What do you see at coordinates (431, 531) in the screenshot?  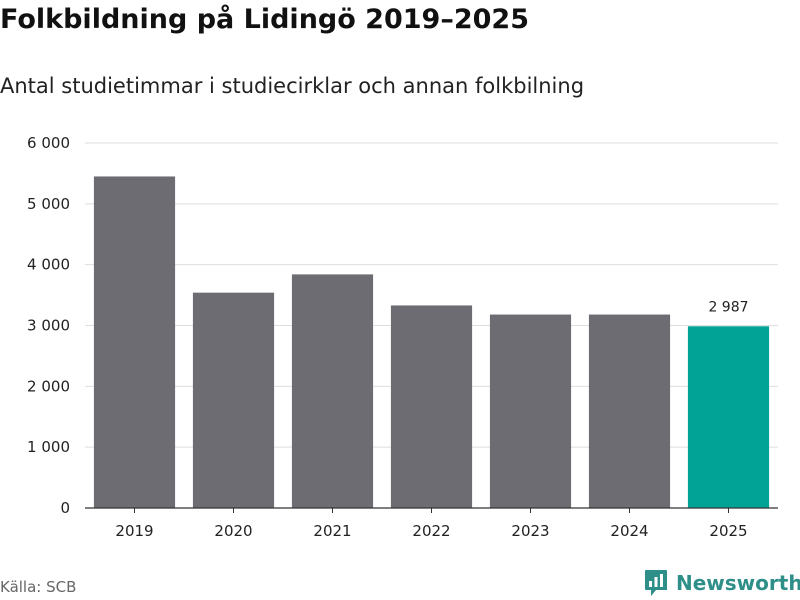 I see `x-tick-label: 2022` at bounding box center [431, 531].